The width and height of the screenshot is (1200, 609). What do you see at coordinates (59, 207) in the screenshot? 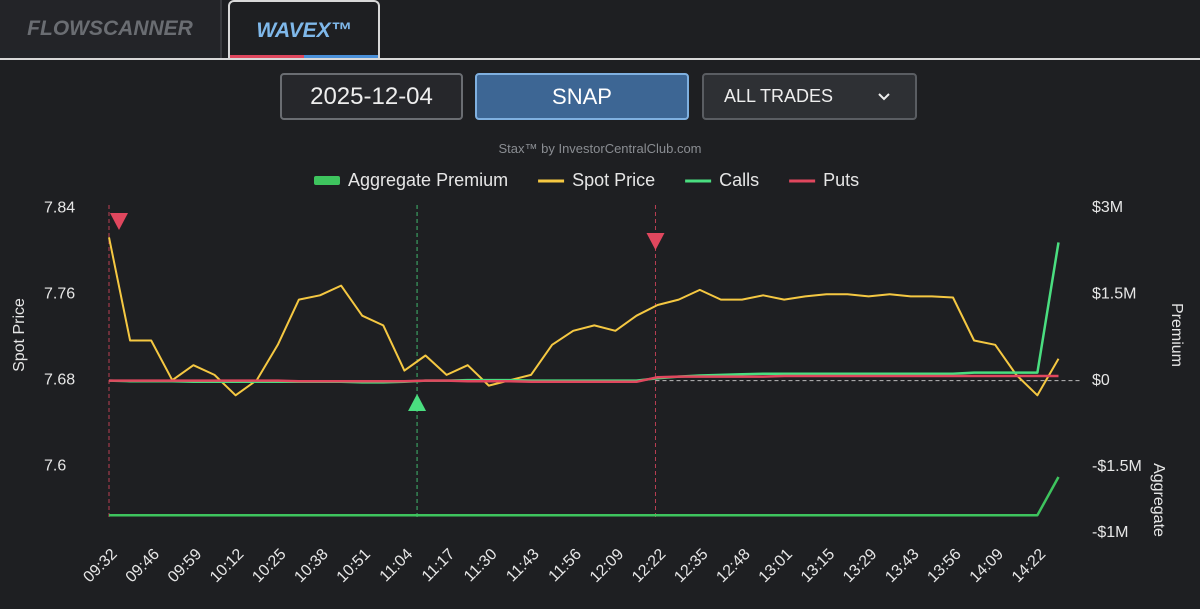
I see `y-tick-label: 7.84` at bounding box center [59, 207].